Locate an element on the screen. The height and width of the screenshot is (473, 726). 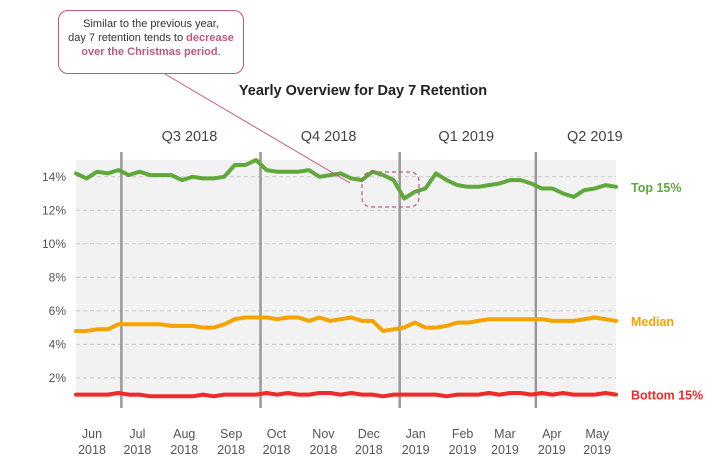
y-tick-label: 4% is located at coordinates (58, 344).